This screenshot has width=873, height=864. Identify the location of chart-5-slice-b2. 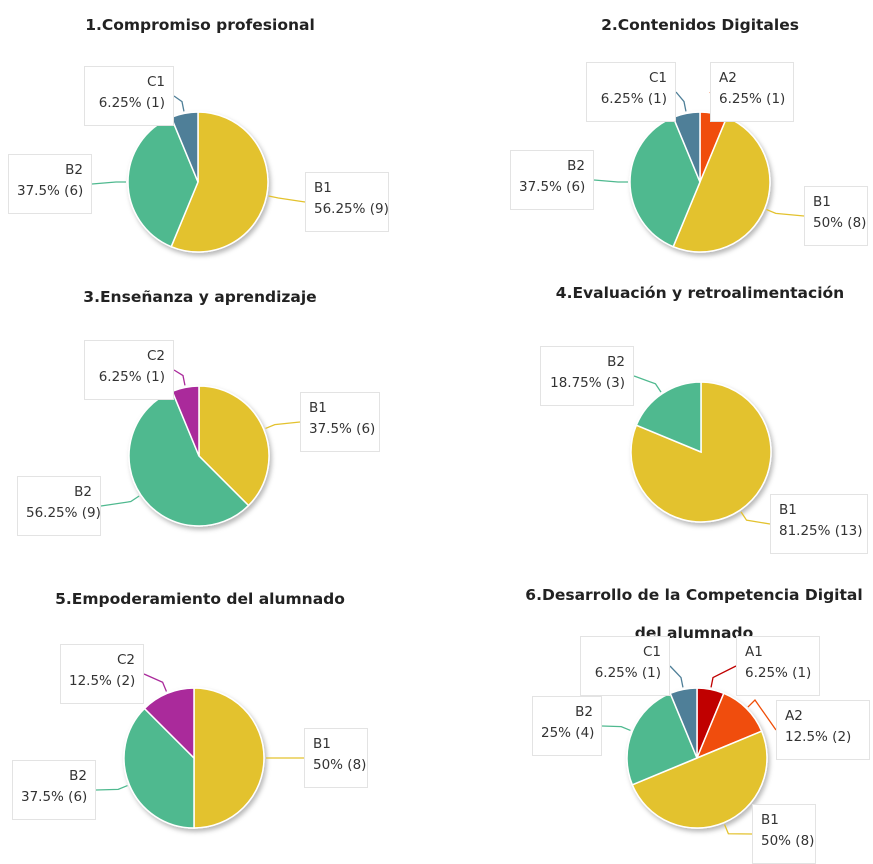
(159, 768).